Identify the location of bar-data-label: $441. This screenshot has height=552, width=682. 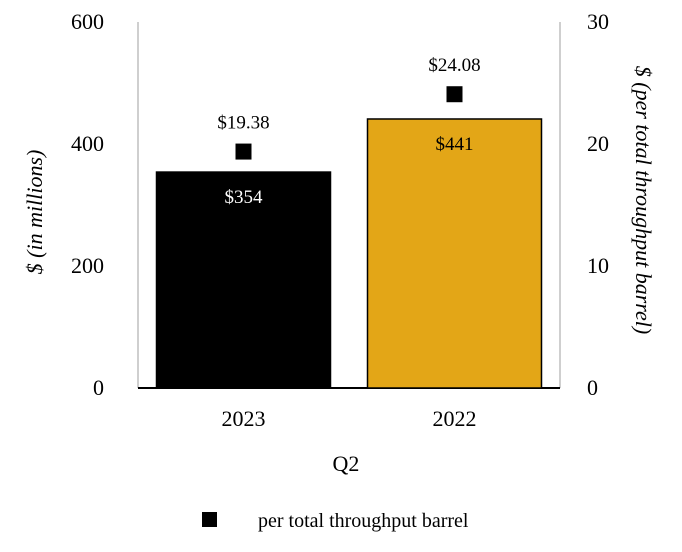
(455, 144).